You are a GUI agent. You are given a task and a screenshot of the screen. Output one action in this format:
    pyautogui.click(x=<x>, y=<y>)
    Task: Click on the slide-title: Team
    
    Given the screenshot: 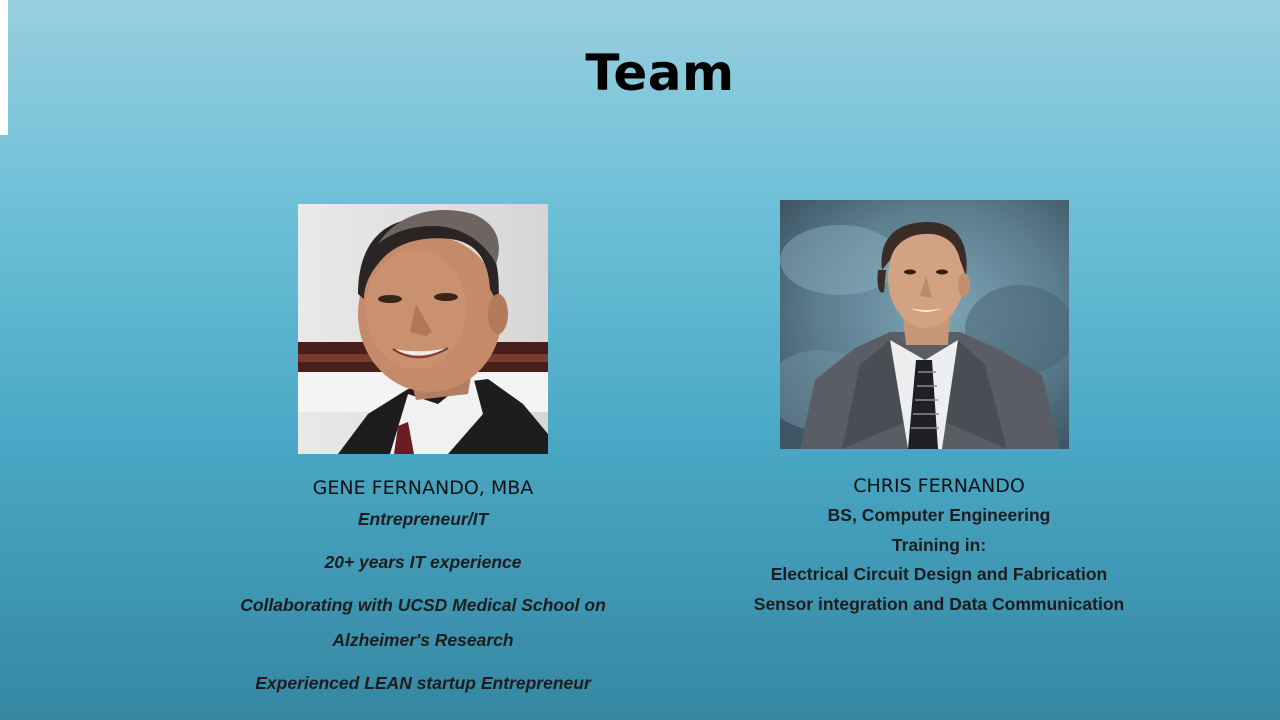 What is the action you would take?
    pyautogui.click(x=660, y=73)
    